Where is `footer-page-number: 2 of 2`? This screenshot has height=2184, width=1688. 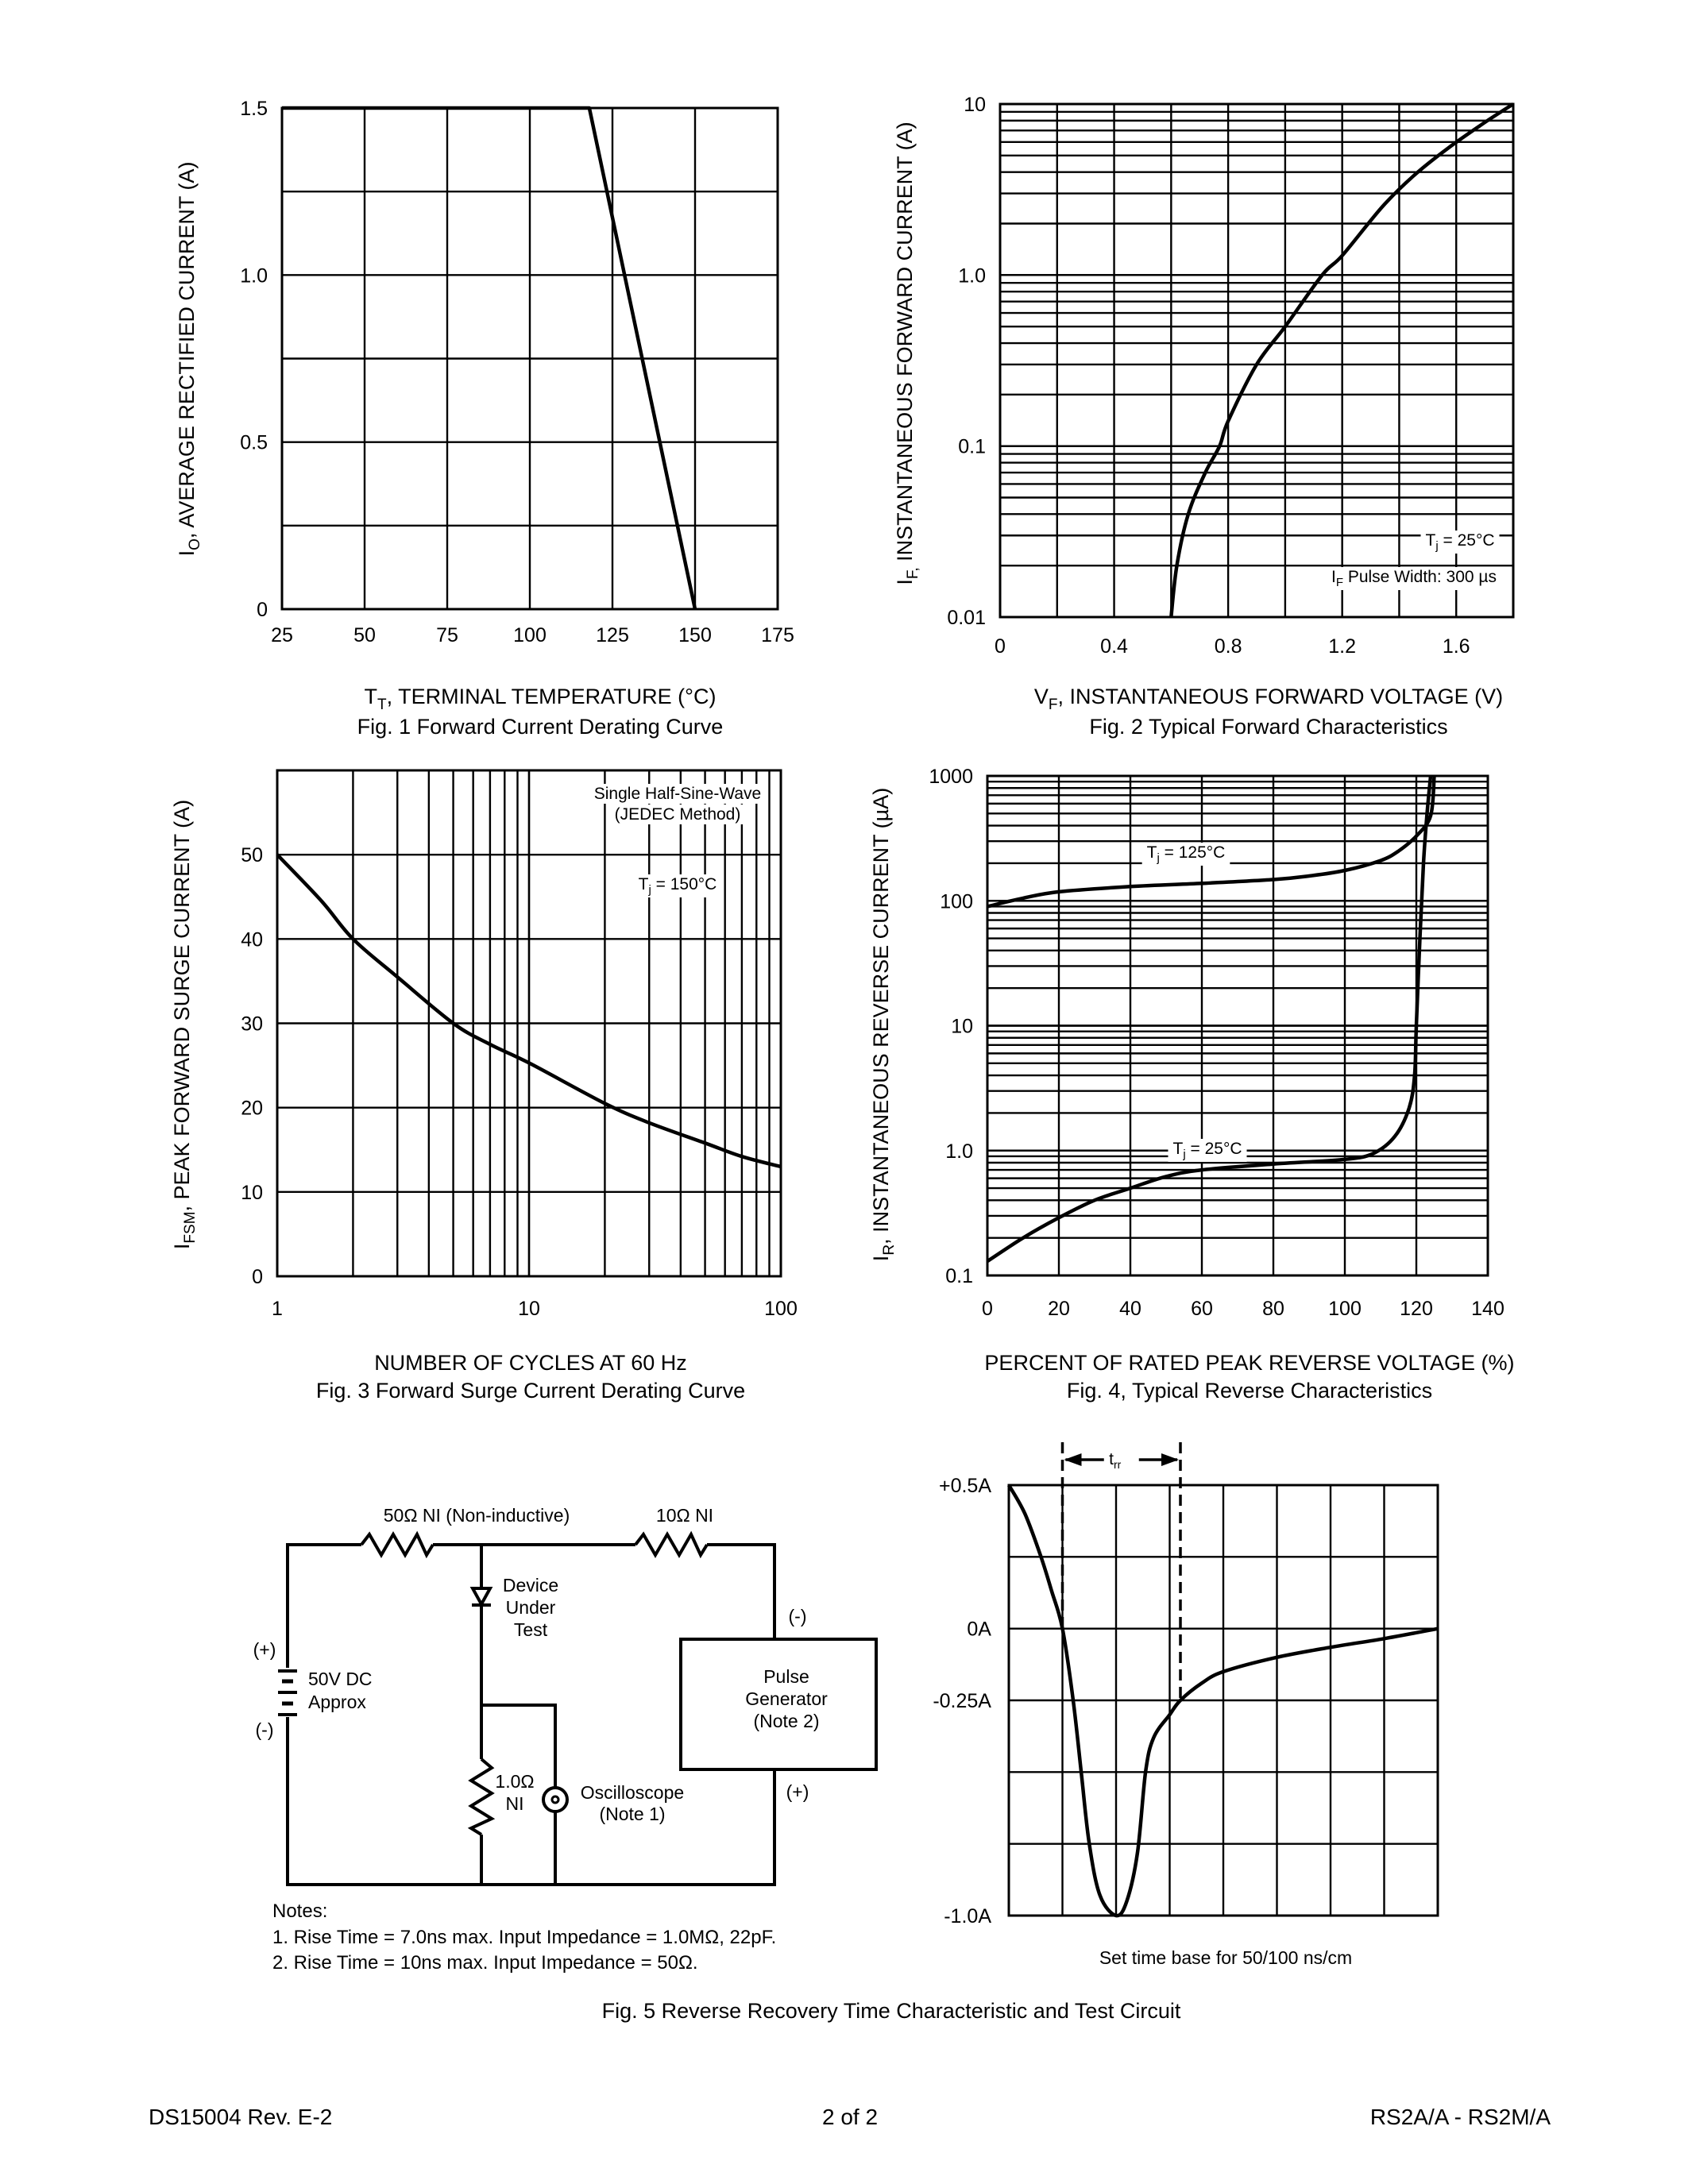
footer-page-number: 2 of 2 is located at coordinates (850, 2117).